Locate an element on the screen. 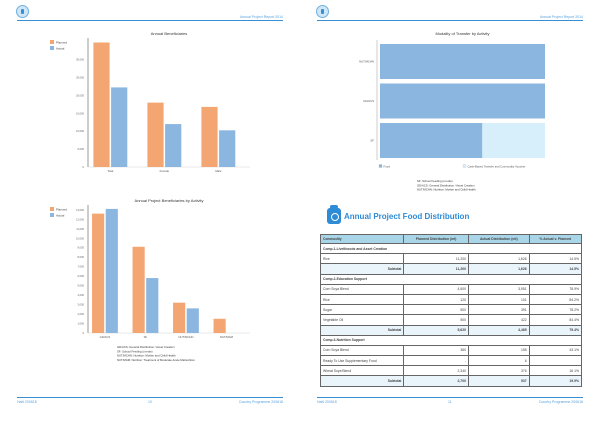 This screenshot has height=424, width=600. table-row: Corn Soya Blend 4,500 3,551 78.9% is located at coordinates (451, 289).